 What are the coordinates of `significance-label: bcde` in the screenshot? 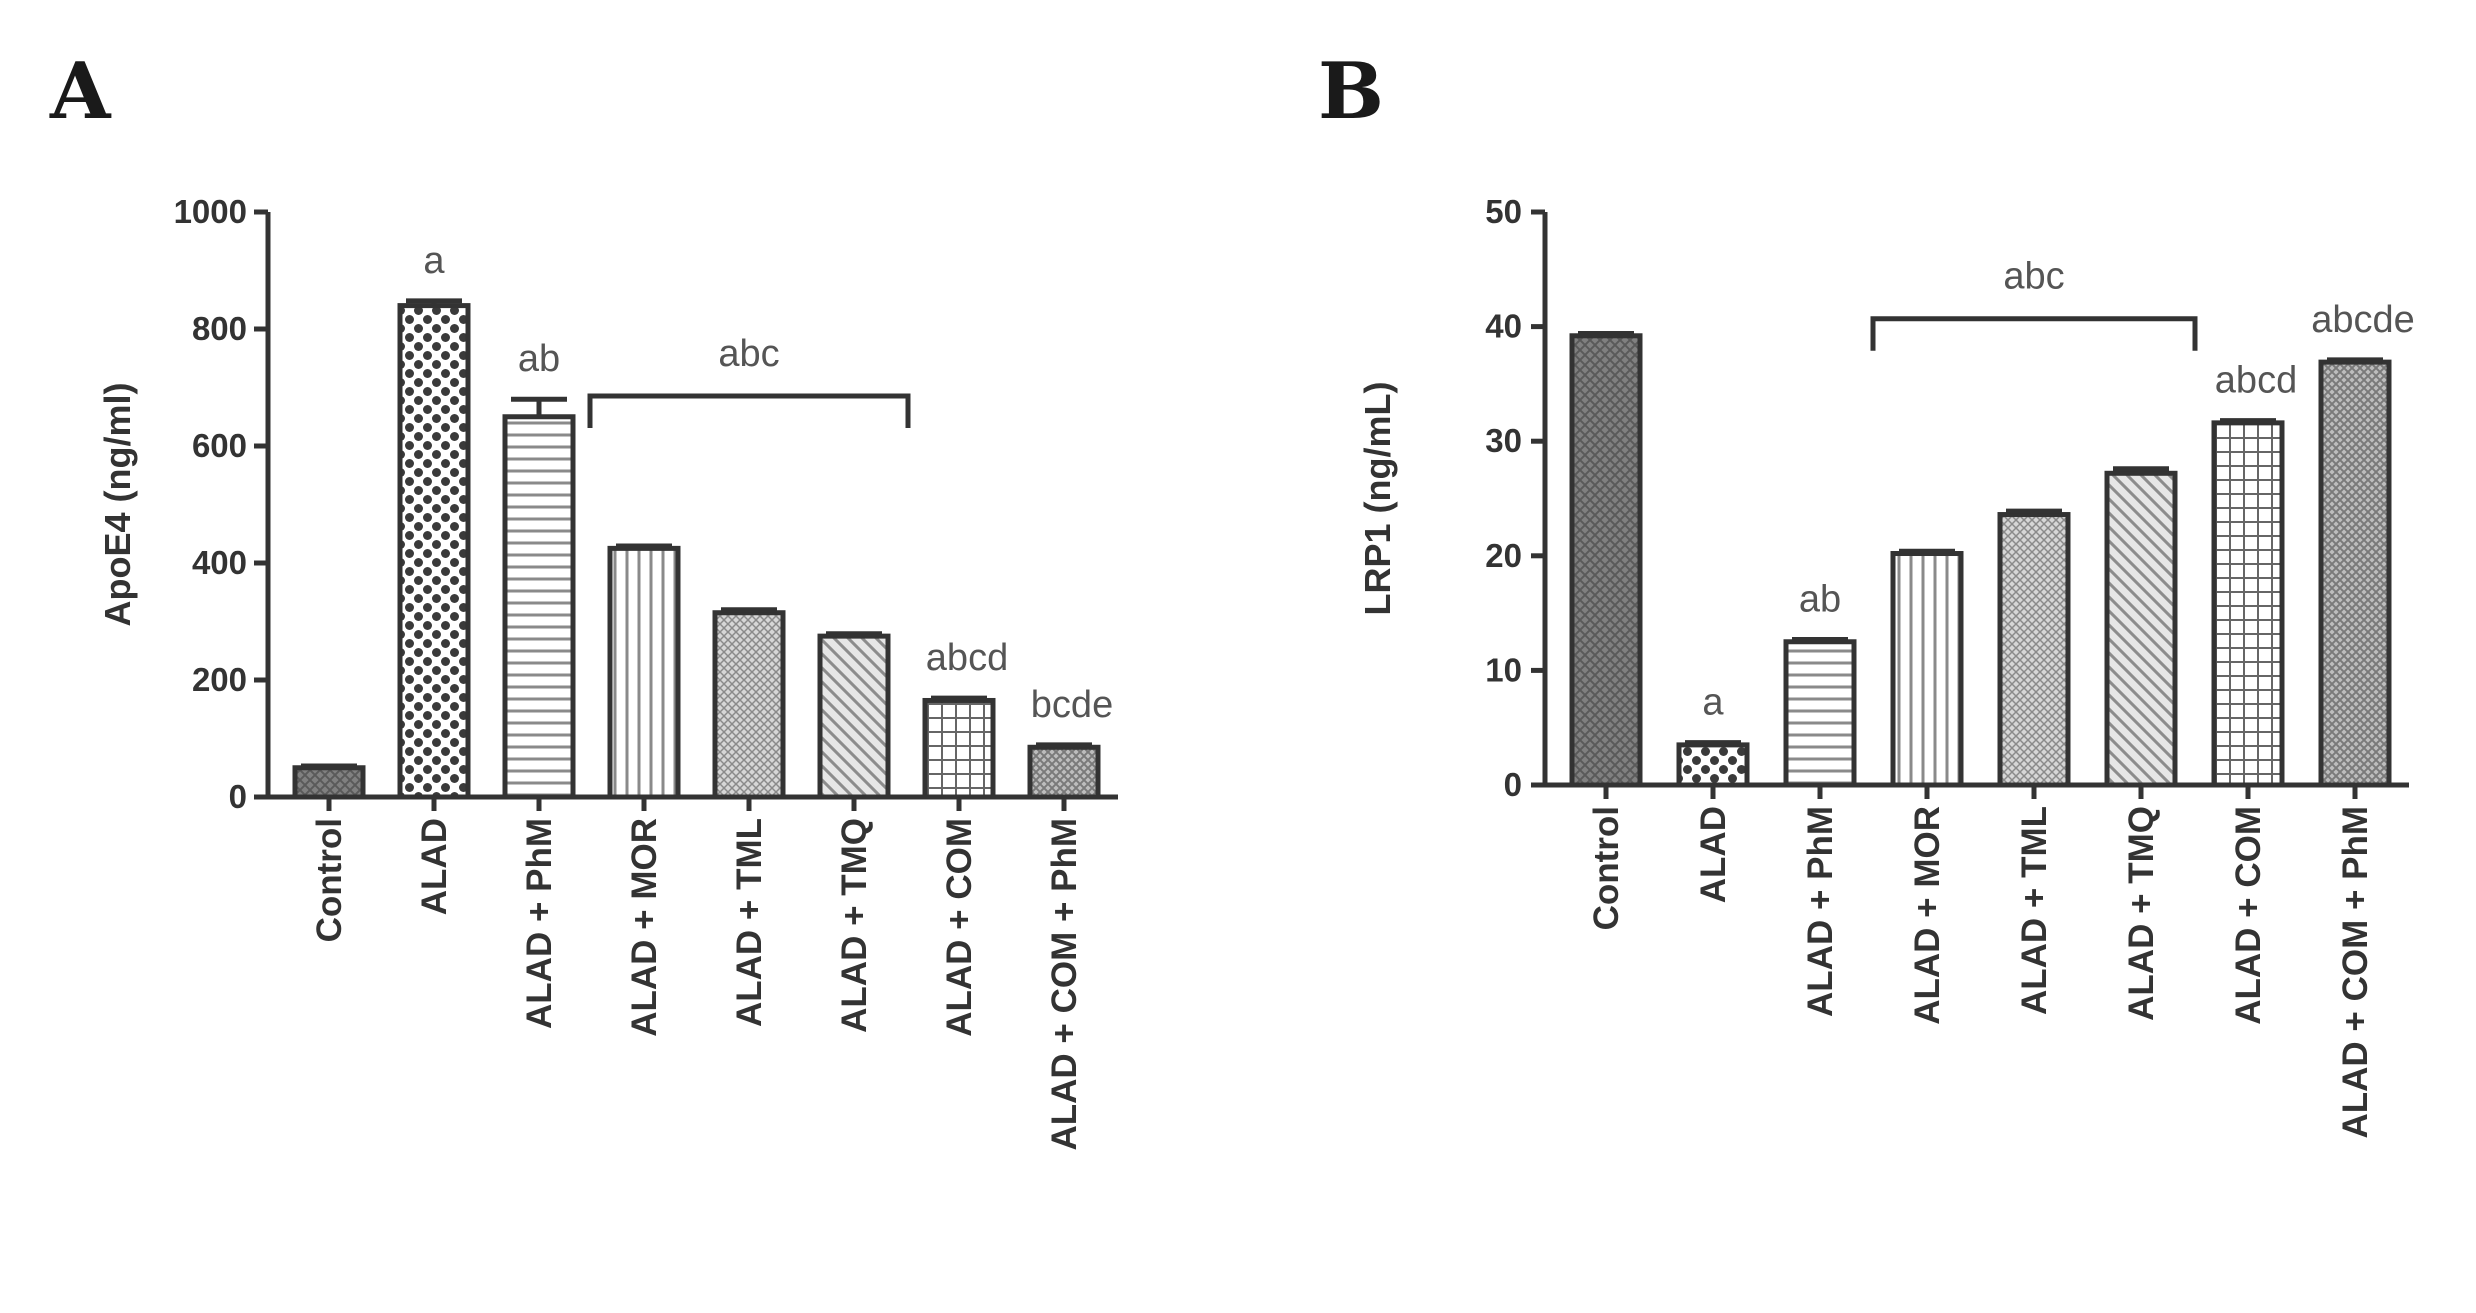 It's located at (1072, 705).